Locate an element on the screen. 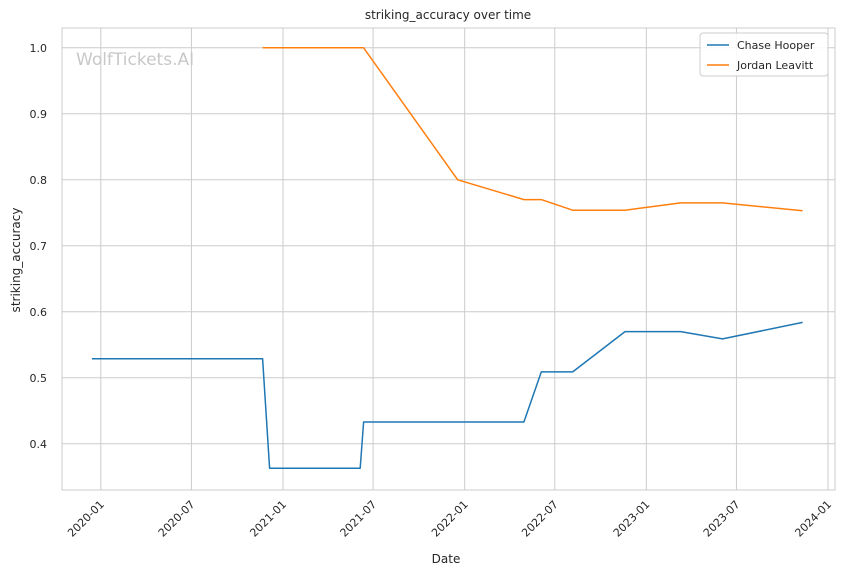 Image resolution: width=854 pixels, height=575 pixels. y-tick-label: 0.5 is located at coordinates (39, 378).